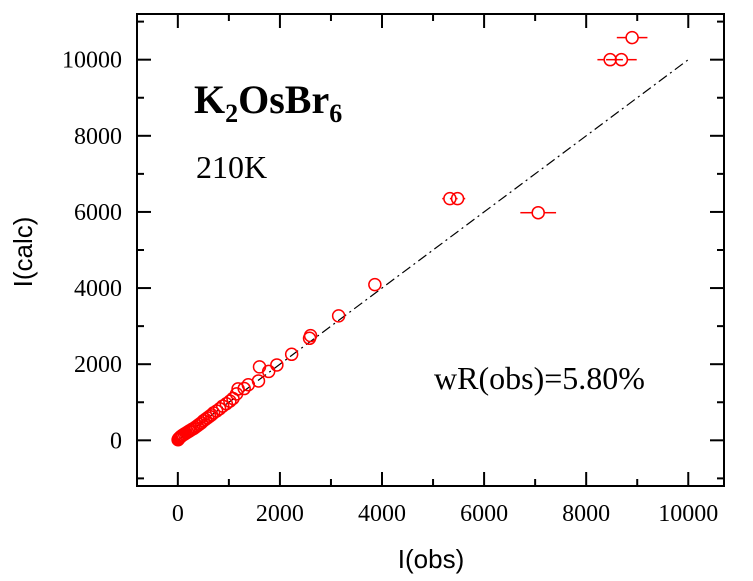 The height and width of the screenshot is (581, 753). Describe the element at coordinates (209, 99) in the screenshot. I see `chart-title-base: K` at that location.